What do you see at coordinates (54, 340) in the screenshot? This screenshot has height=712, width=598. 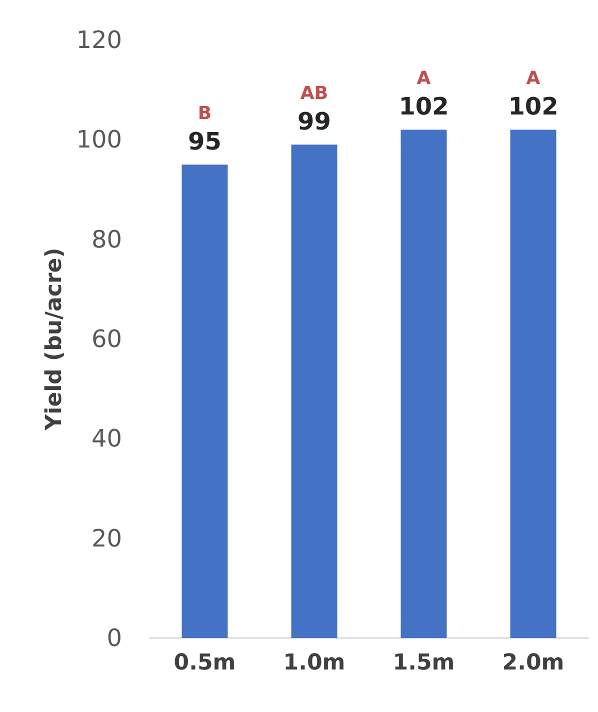 I see `y-axis-title: Yield (bu/acre)` at bounding box center [54, 340].